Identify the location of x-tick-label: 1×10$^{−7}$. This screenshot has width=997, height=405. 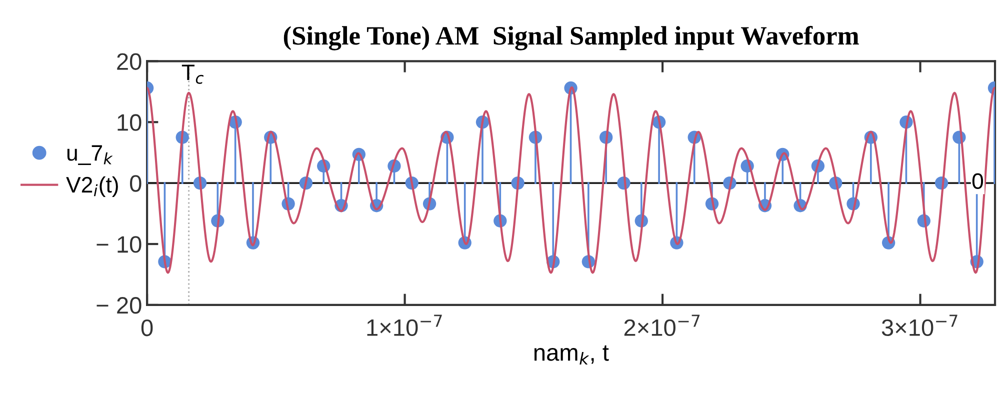
(404, 325).